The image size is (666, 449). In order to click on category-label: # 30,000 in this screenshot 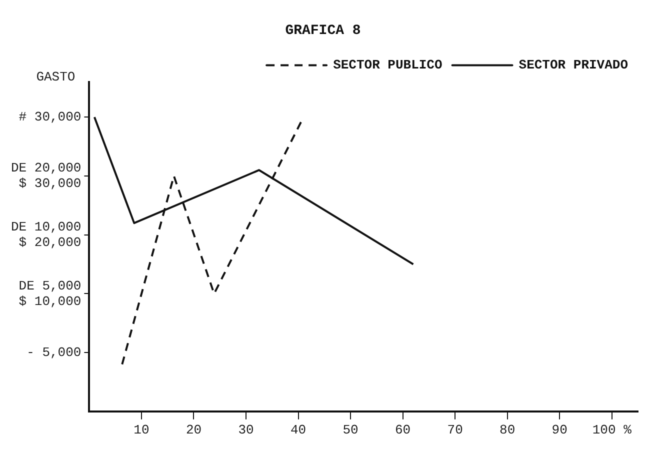, I will do `click(50, 117)`.